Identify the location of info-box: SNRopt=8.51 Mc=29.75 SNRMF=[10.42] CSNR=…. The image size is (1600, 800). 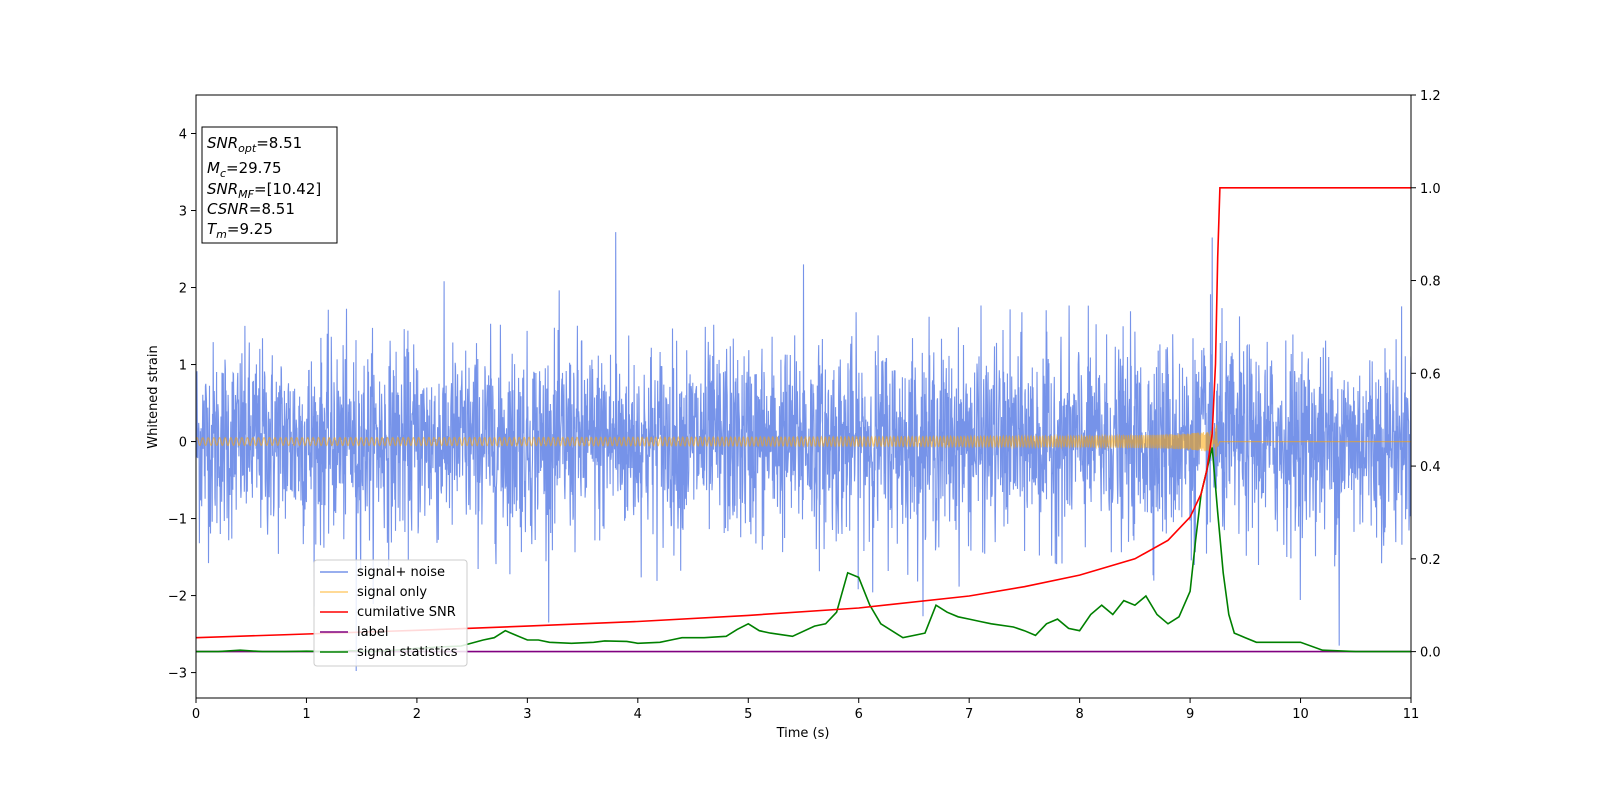
(269, 185).